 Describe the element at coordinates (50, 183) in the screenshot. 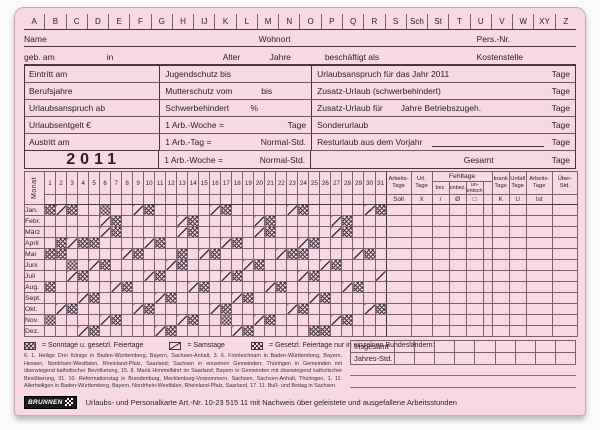

I see `day-header-1: 1` at that location.